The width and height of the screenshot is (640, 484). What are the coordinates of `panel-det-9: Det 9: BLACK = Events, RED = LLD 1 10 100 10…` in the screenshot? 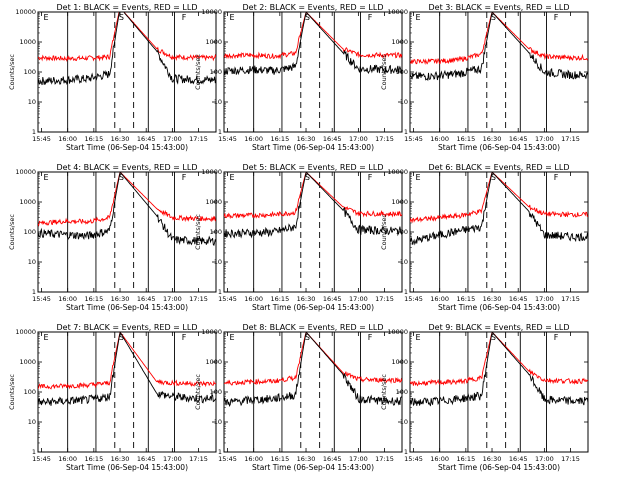 It's located at (484, 397).